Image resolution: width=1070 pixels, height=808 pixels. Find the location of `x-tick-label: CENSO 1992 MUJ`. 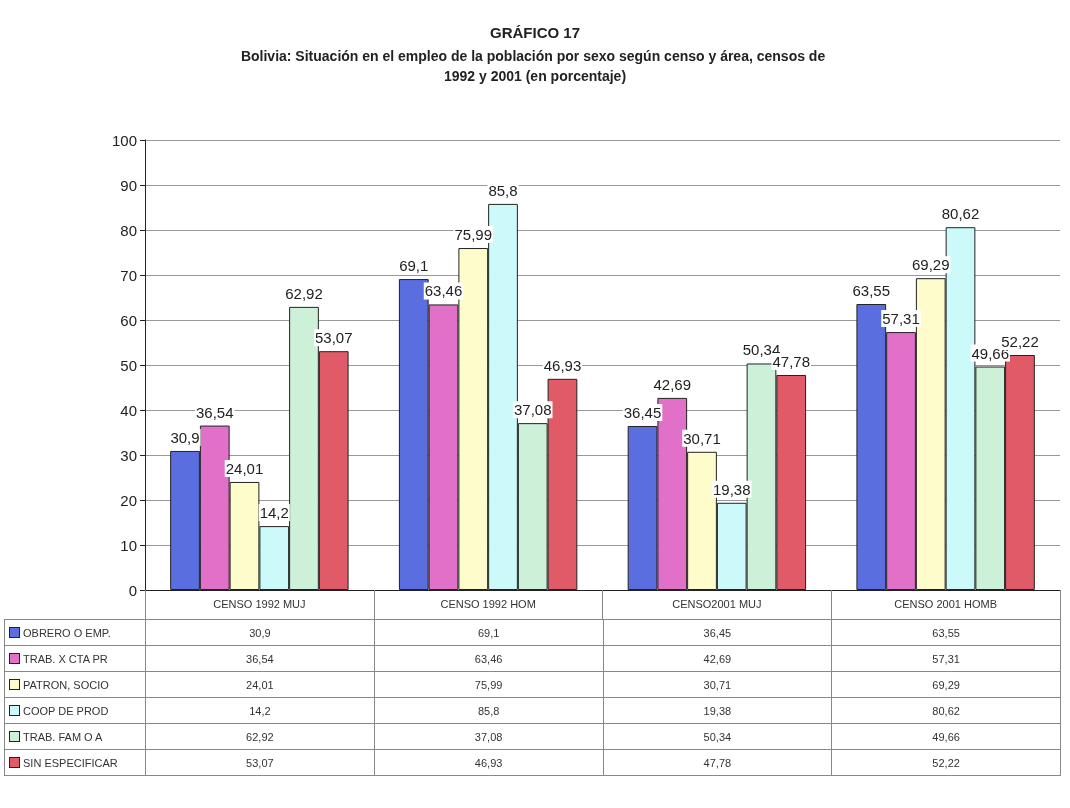

x-tick-label: CENSO 1992 MUJ is located at coordinates (259, 603).